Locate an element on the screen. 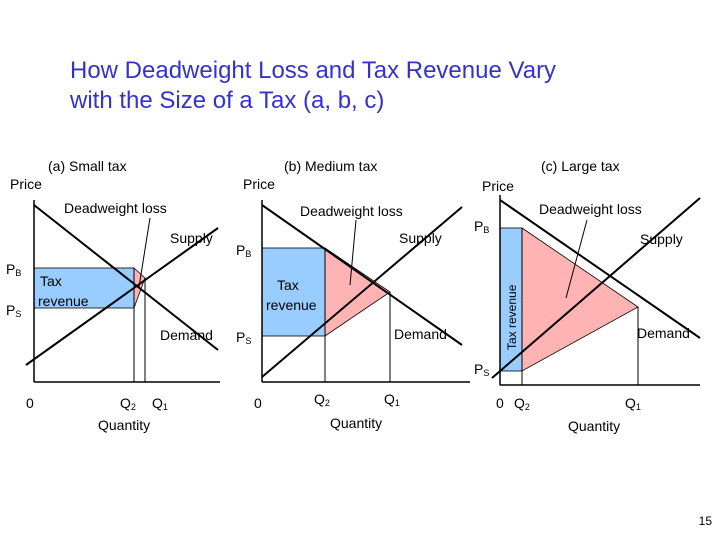  panel-b-heading: (b) Medium tax is located at coordinates (330, 166).